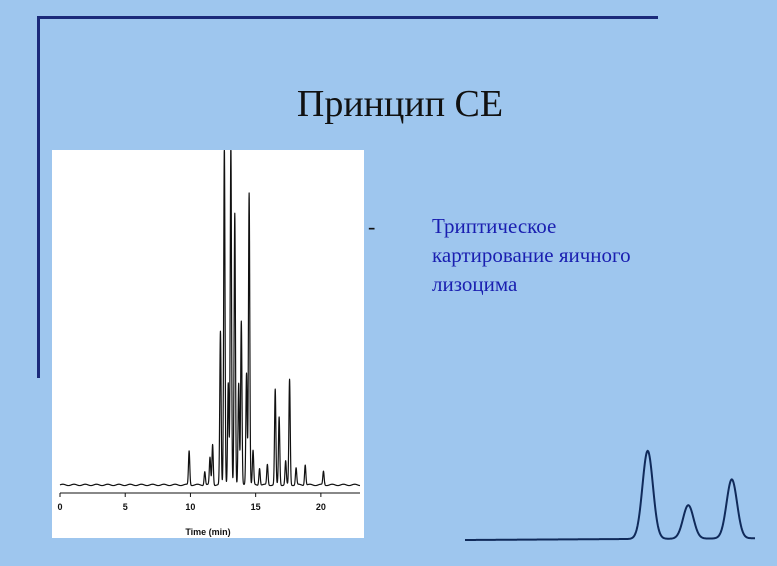 This screenshot has height=566, width=777. What do you see at coordinates (321, 507) in the screenshot?
I see `x-tick-label: 20` at bounding box center [321, 507].